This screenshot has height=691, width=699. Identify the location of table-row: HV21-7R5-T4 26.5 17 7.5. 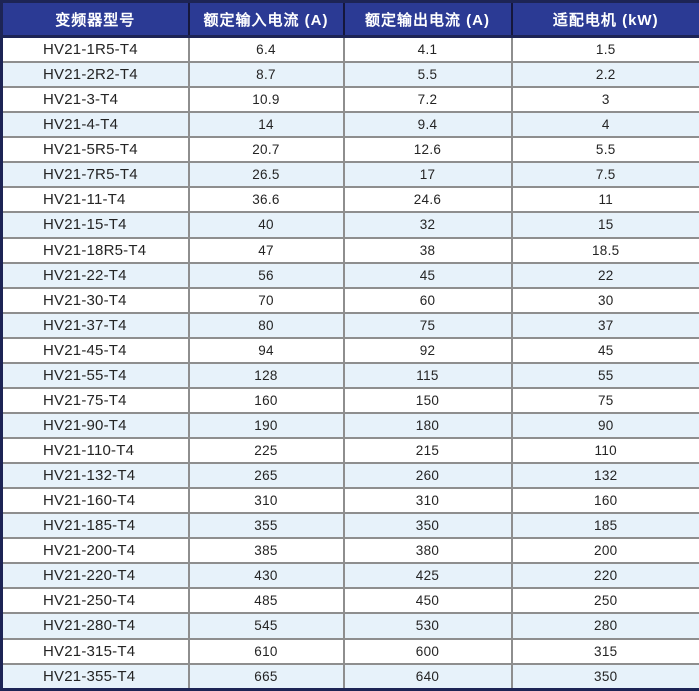
(349, 175).